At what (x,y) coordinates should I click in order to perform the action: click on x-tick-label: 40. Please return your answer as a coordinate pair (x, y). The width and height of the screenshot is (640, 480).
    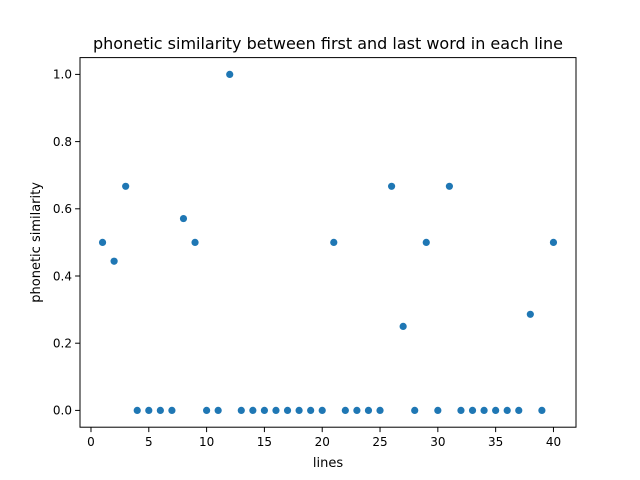
    Looking at the image, I should click on (553, 442).